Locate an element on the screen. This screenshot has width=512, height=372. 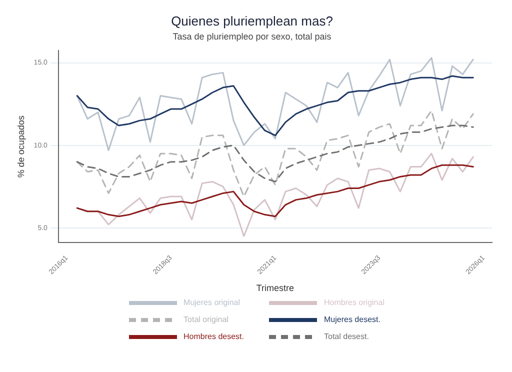
text: Hombres original is located at coordinates (354, 302).